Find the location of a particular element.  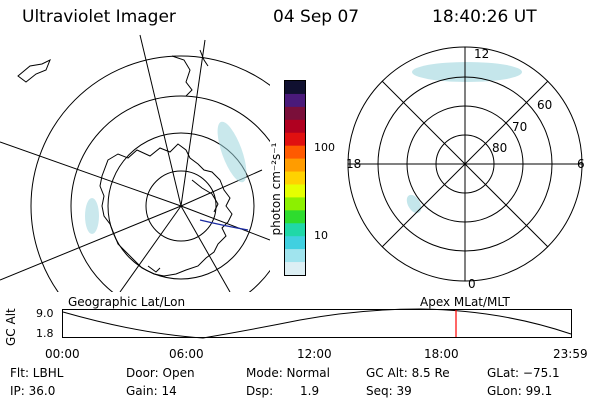

mlt-label-0: 0 is located at coordinates (472, 284).